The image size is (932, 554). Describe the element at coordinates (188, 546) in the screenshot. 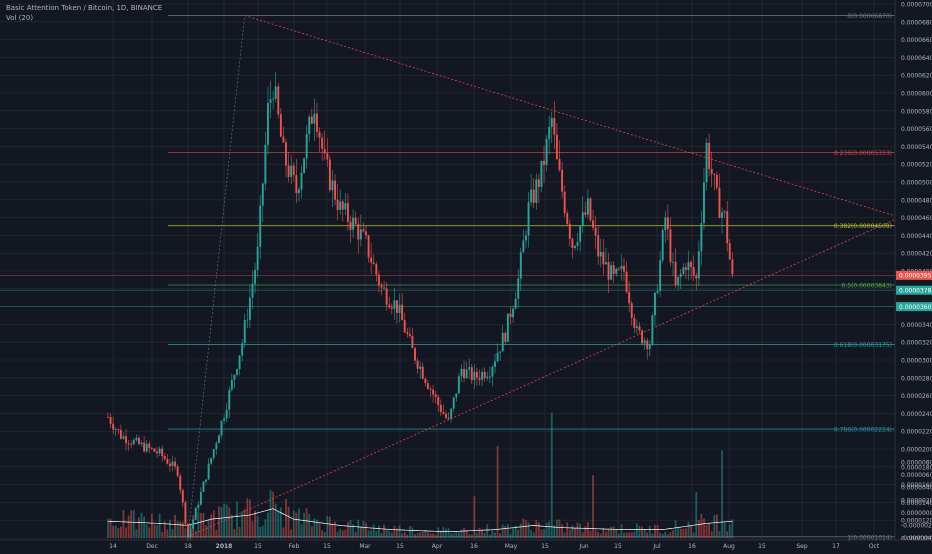

I see `time-axis-tick: 18` at that location.